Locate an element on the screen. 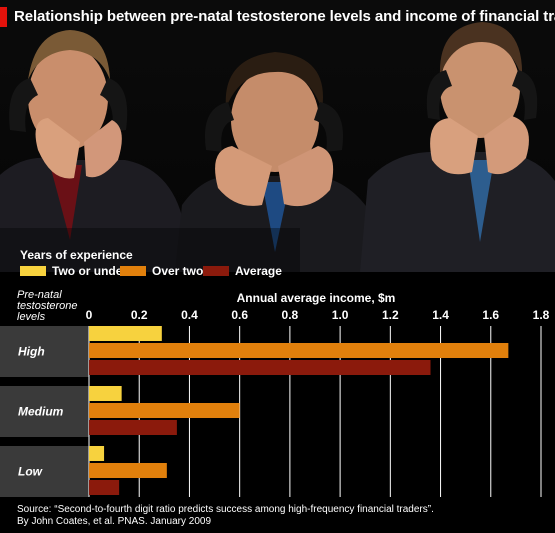 Image resolution: width=555 pixels, height=533 pixels. legend-item-two-or-under: Two or under is located at coordinates (73, 271).